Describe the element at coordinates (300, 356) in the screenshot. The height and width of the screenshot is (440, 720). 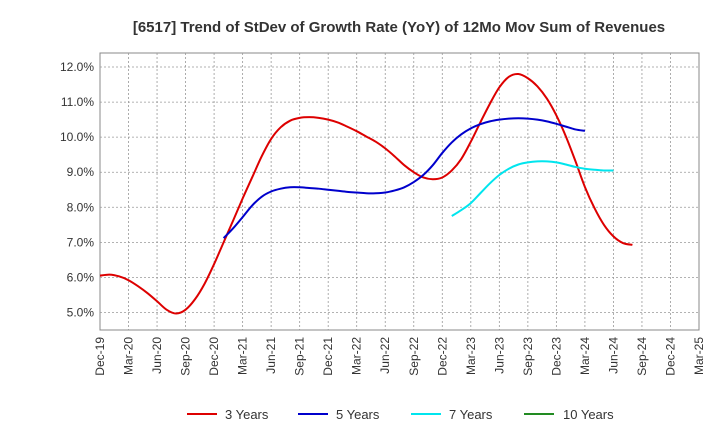
I see `x-tick-label: Sep-21` at that location.